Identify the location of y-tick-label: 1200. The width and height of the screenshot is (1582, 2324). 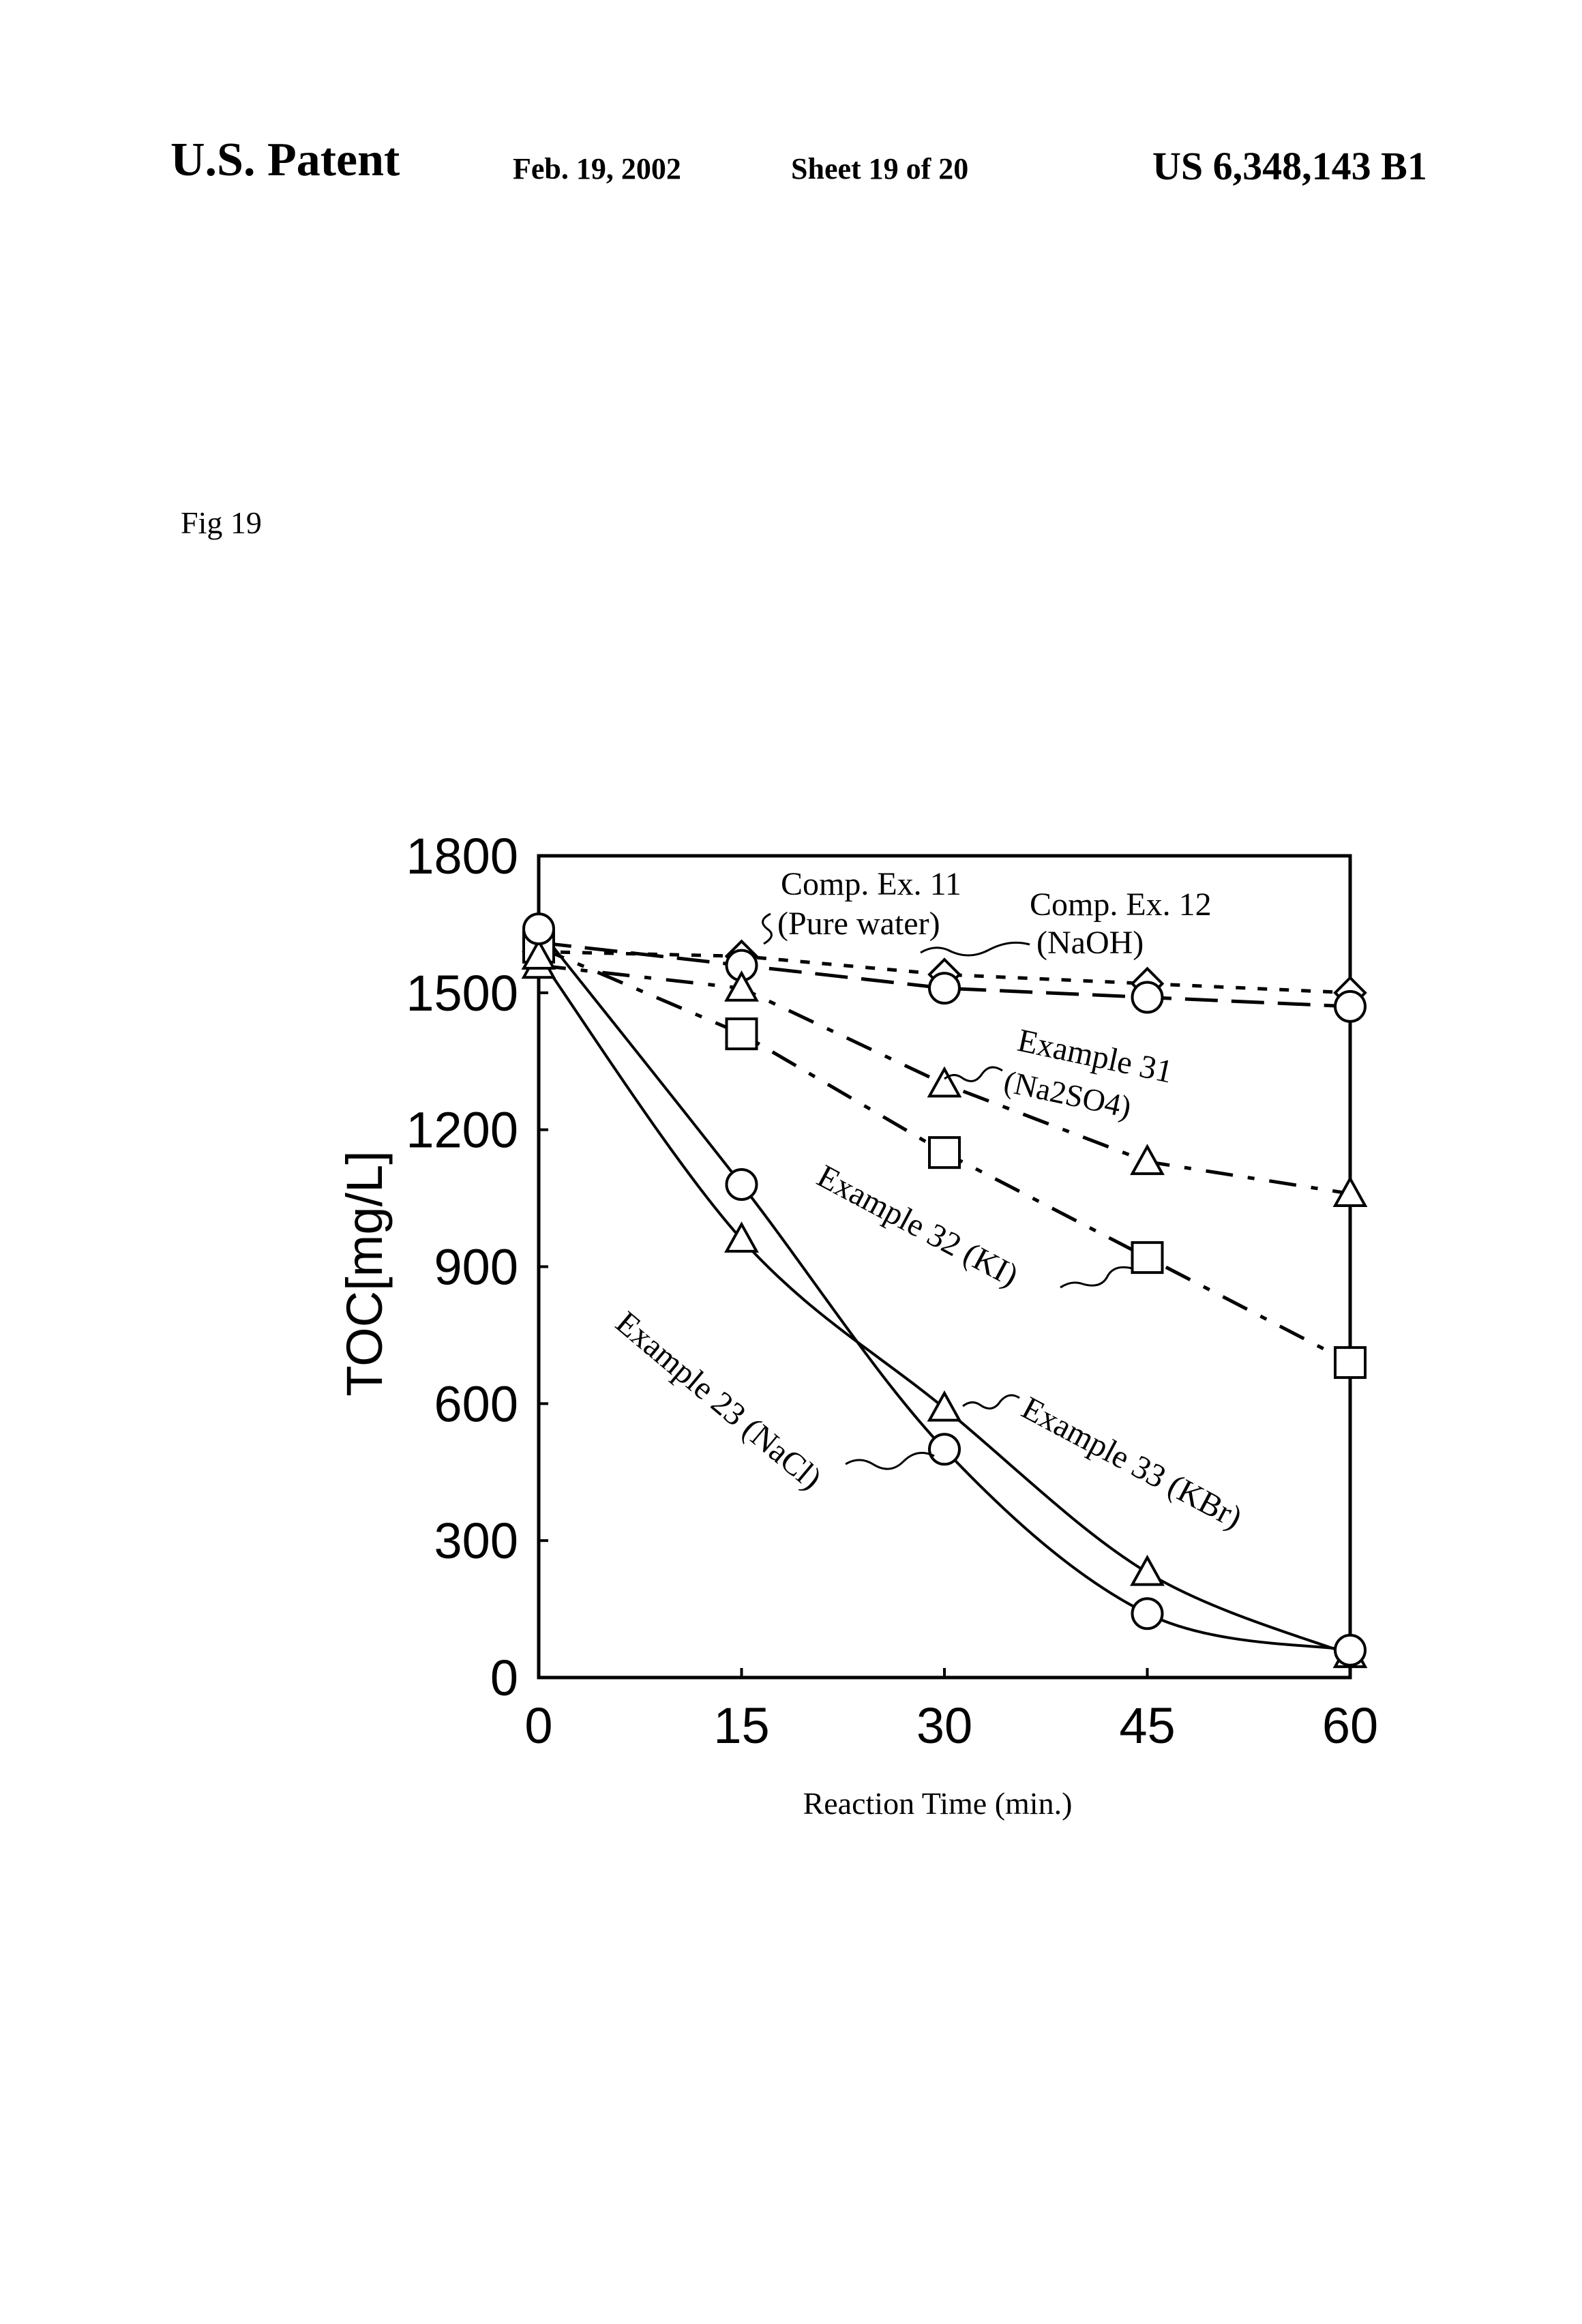
(462, 1130).